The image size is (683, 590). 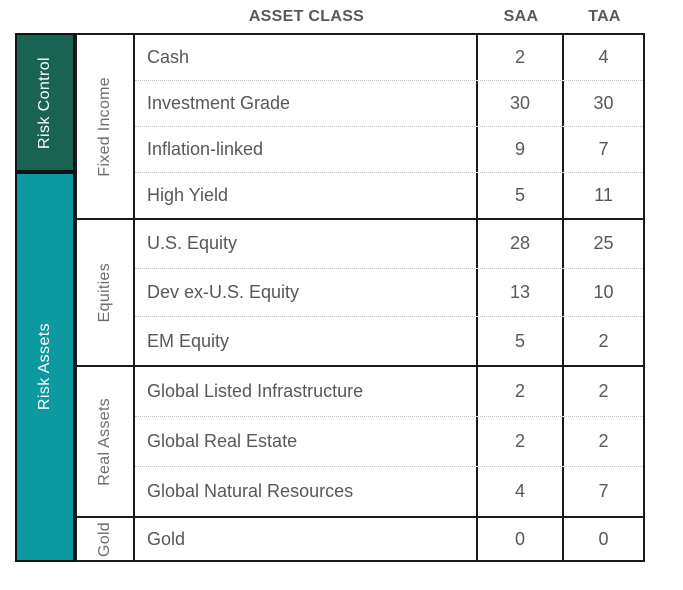 What do you see at coordinates (166, 538) in the screenshot?
I see `asset-name: Gold` at bounding box center [166, 538].